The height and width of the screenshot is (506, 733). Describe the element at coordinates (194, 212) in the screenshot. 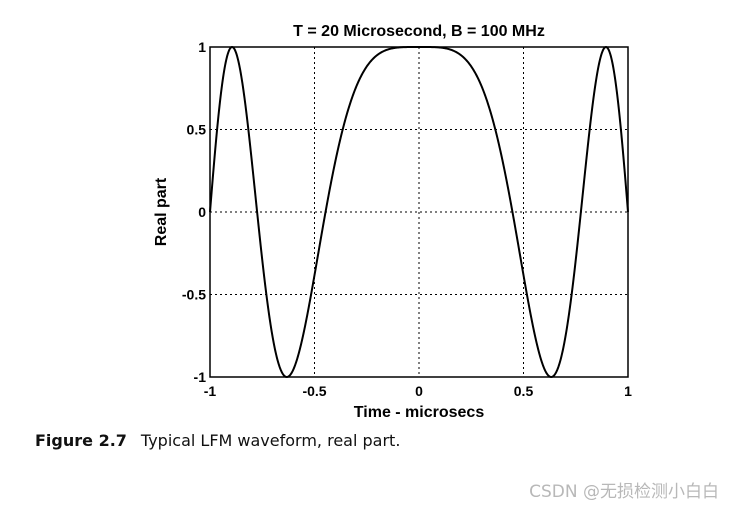

I see `y-tick-labels: -1 -0.5 0 0.5 1` at that location.